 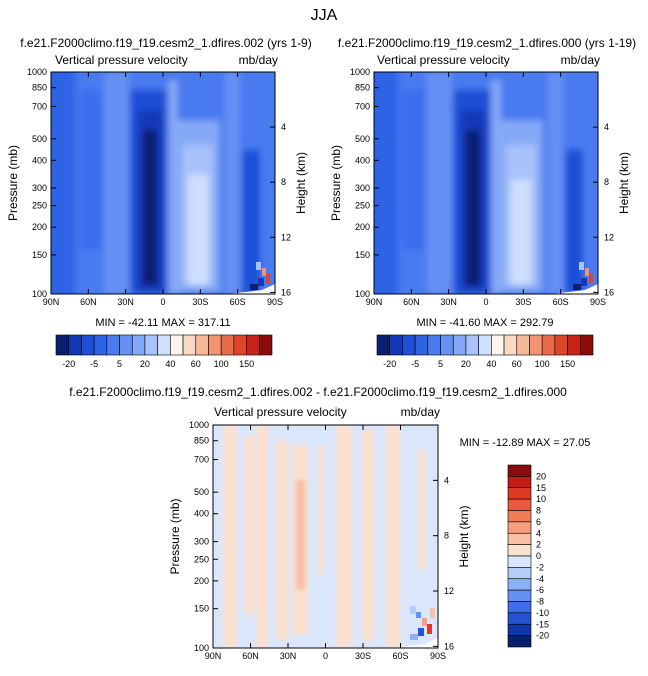 What do you see at coordinates (163, 183) in the screenshot?
I see `panel-left-field` at bounding box center [163, 183].